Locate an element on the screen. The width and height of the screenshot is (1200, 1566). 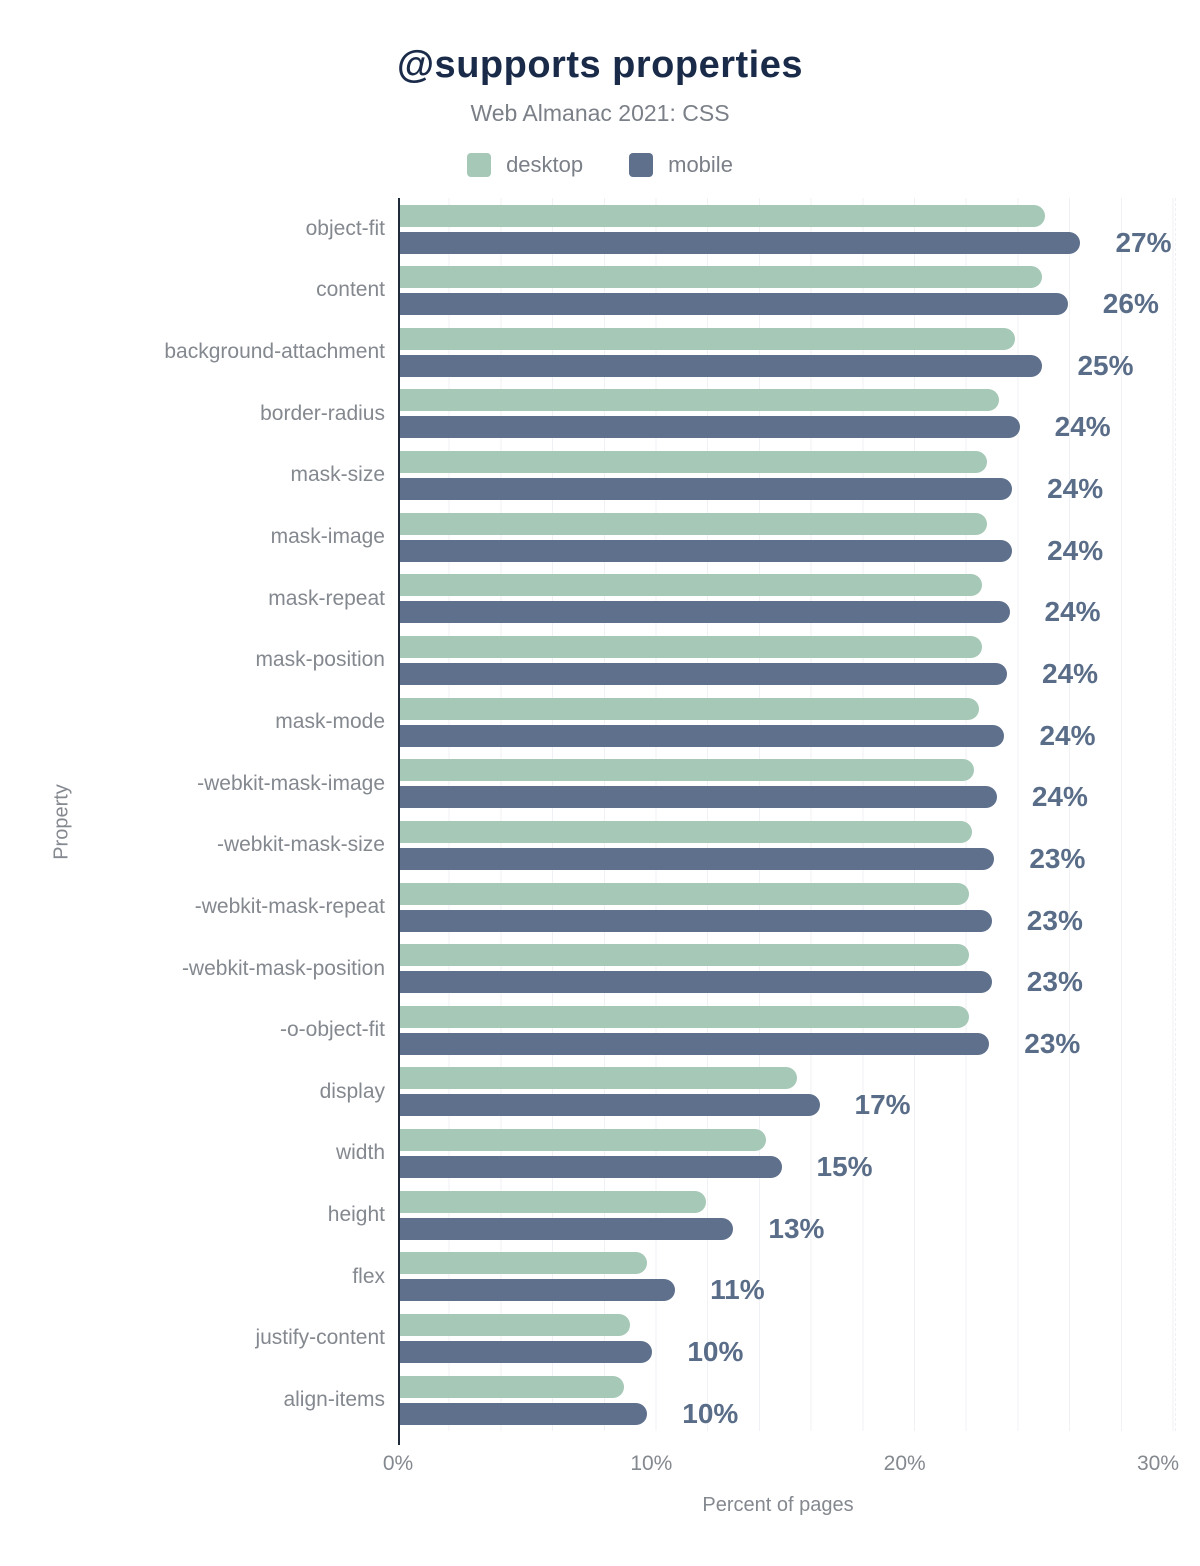
x-tick-label: 0% is located at coordinates (398, 1463).